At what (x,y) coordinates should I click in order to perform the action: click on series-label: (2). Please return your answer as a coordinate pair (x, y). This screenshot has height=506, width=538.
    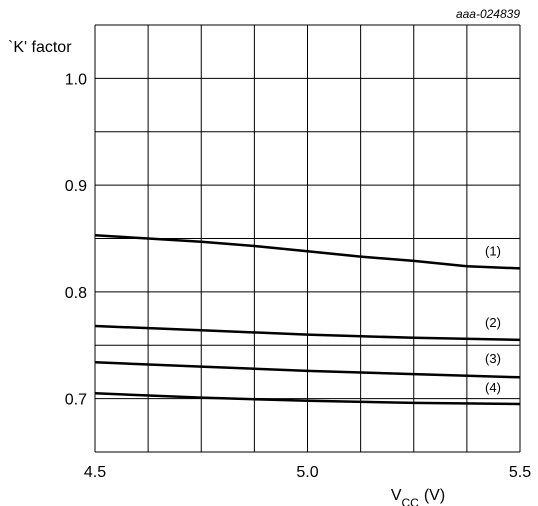
    Looking at the image, I should click on (493, 322).